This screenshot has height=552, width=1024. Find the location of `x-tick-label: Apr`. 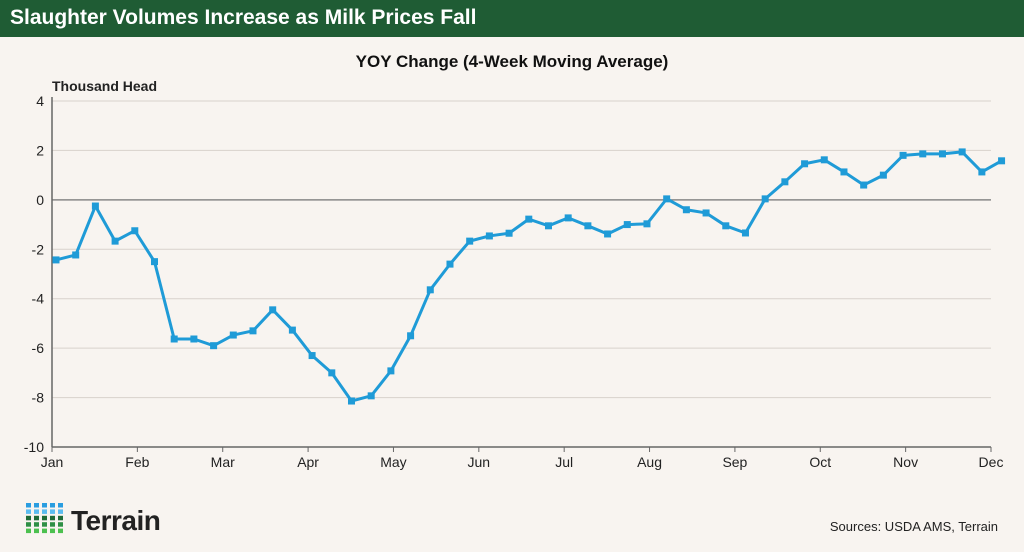

x-tick-label: Apr is located at coordinates (308, 462).